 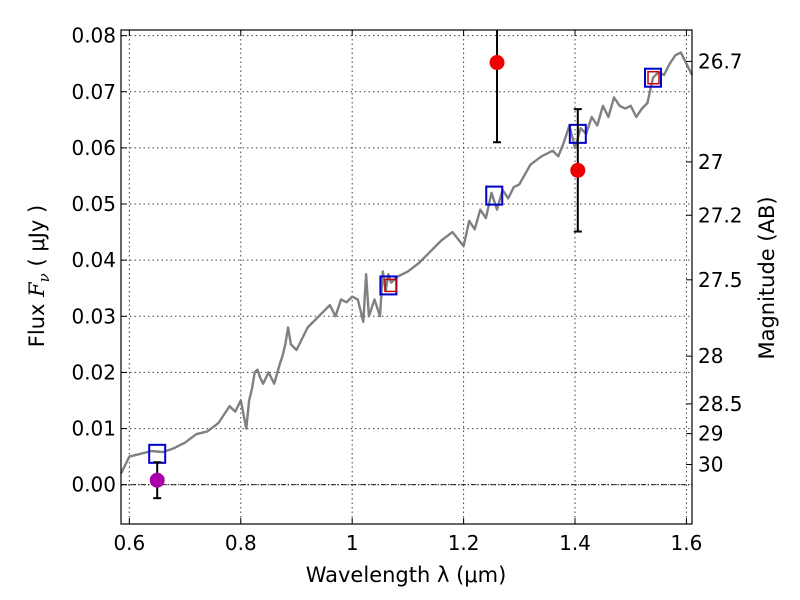 What do you see at coordinates (767, 277) in the screenshot?
I see `y2-axis-label: Magnitude (AB)` at bounding box center [767, 277].